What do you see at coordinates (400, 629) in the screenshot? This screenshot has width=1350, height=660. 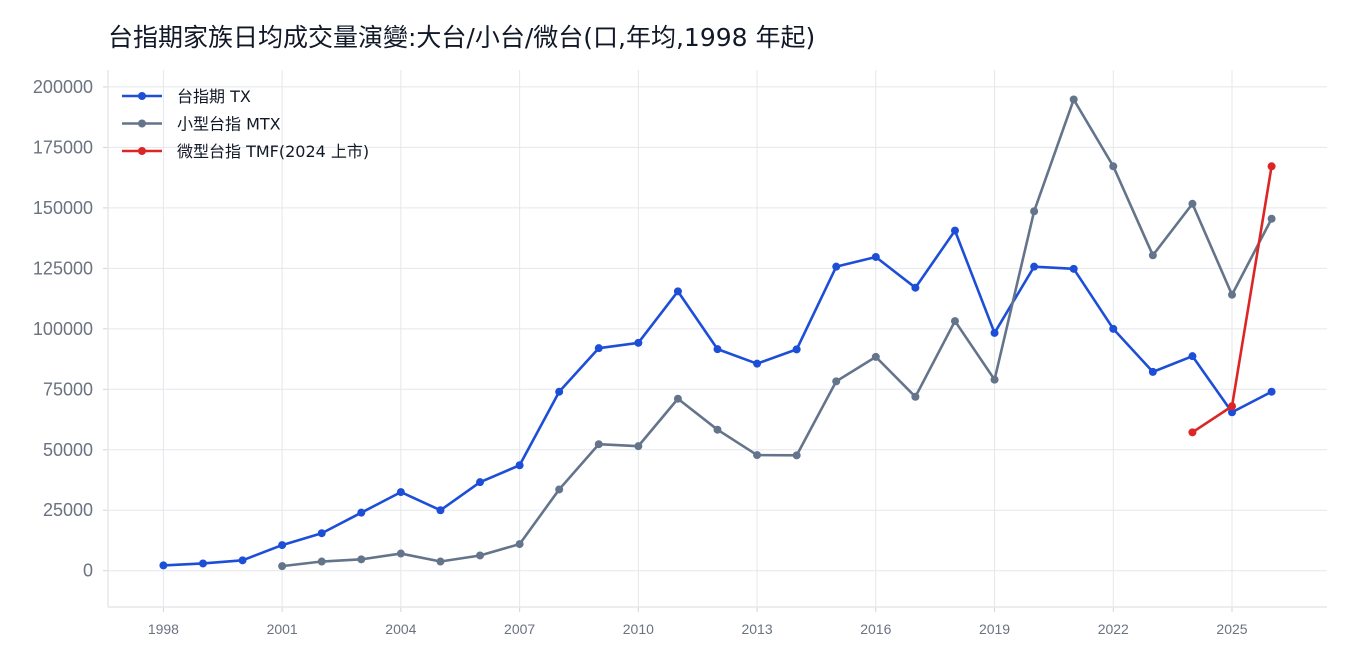 I see `x-tick-label: 2004` at bounding box center [400, 629].